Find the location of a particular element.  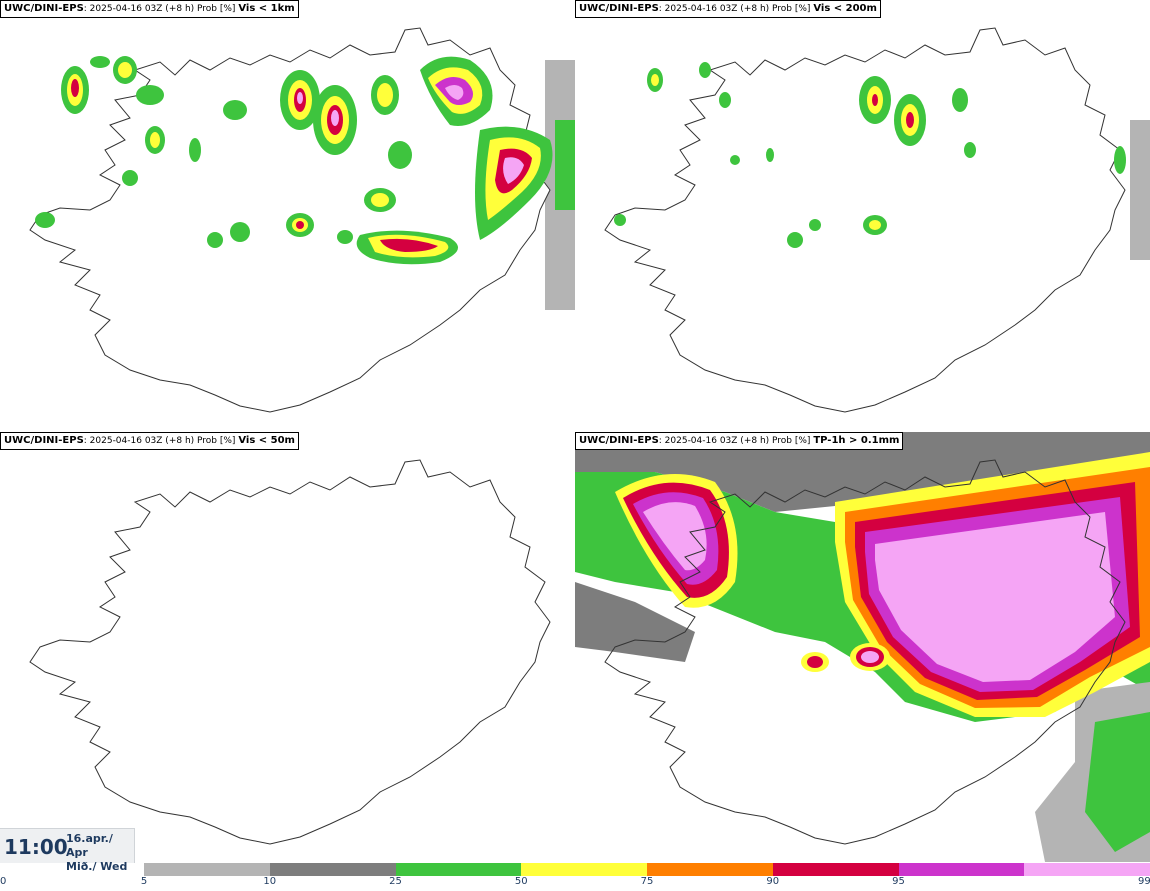

parameter-label: Vis < 200m is located at coordinates (845, 8).